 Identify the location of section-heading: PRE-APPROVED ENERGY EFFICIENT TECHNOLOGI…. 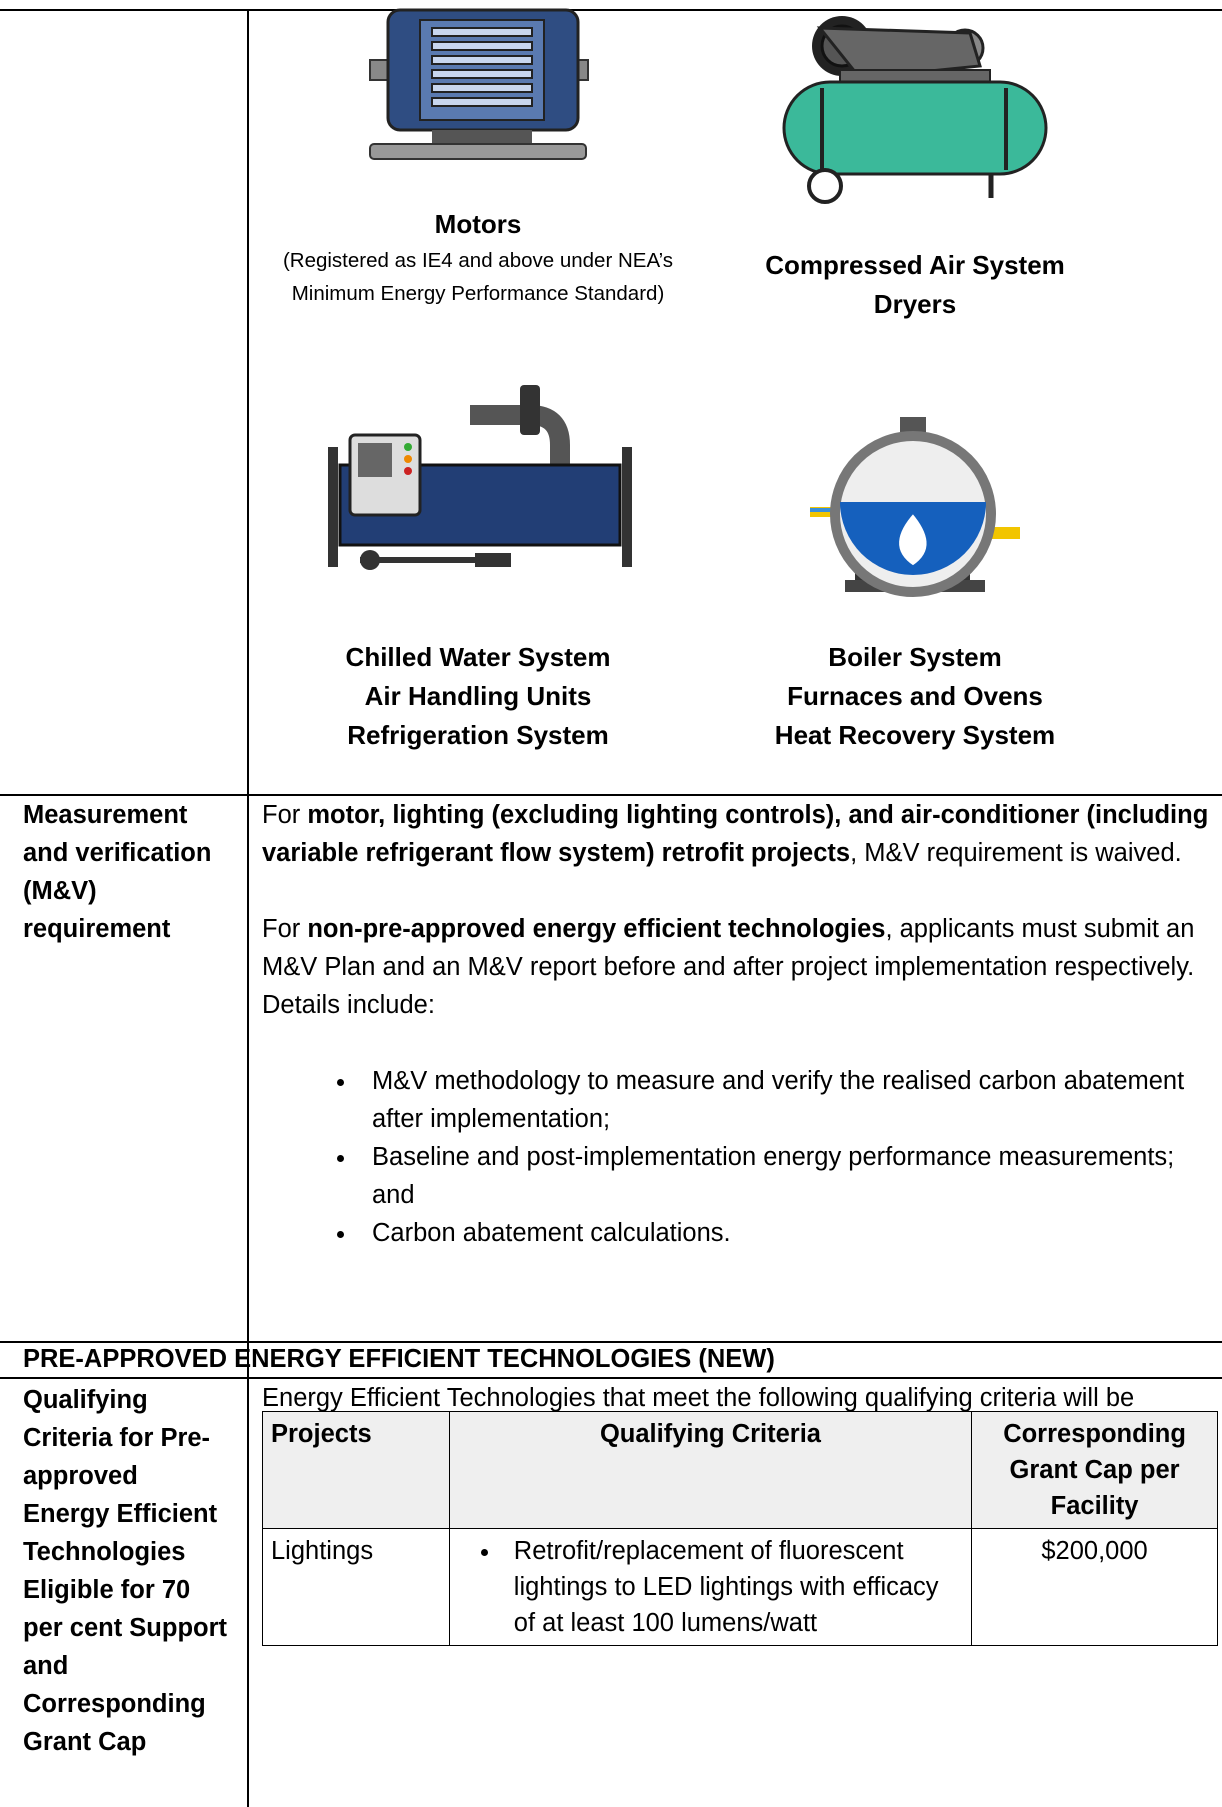
(399, 1359).